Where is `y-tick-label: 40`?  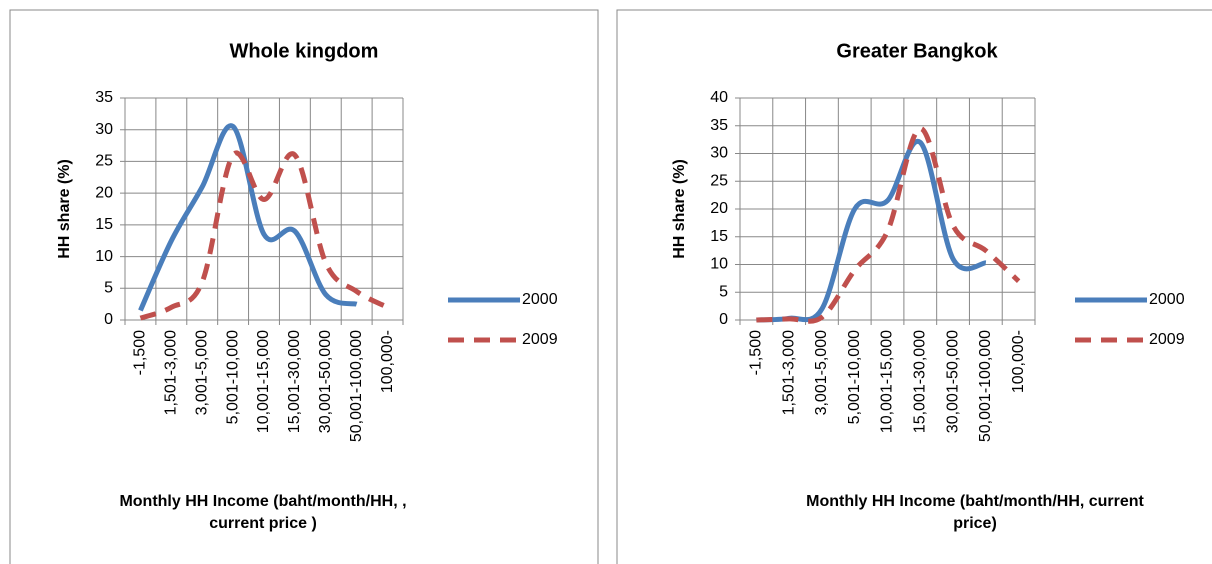
y-tick-label: 40 is located at coordinates (719, 97).